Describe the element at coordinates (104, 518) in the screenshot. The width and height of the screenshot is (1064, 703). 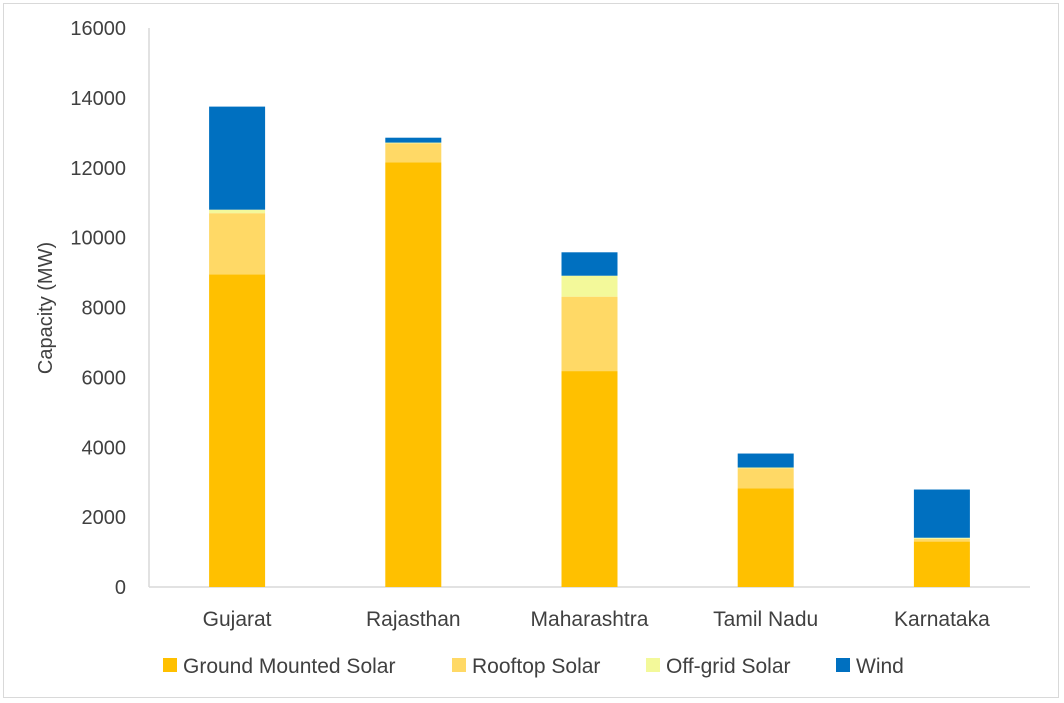
I see `y-tick-label: 2000` at that location.